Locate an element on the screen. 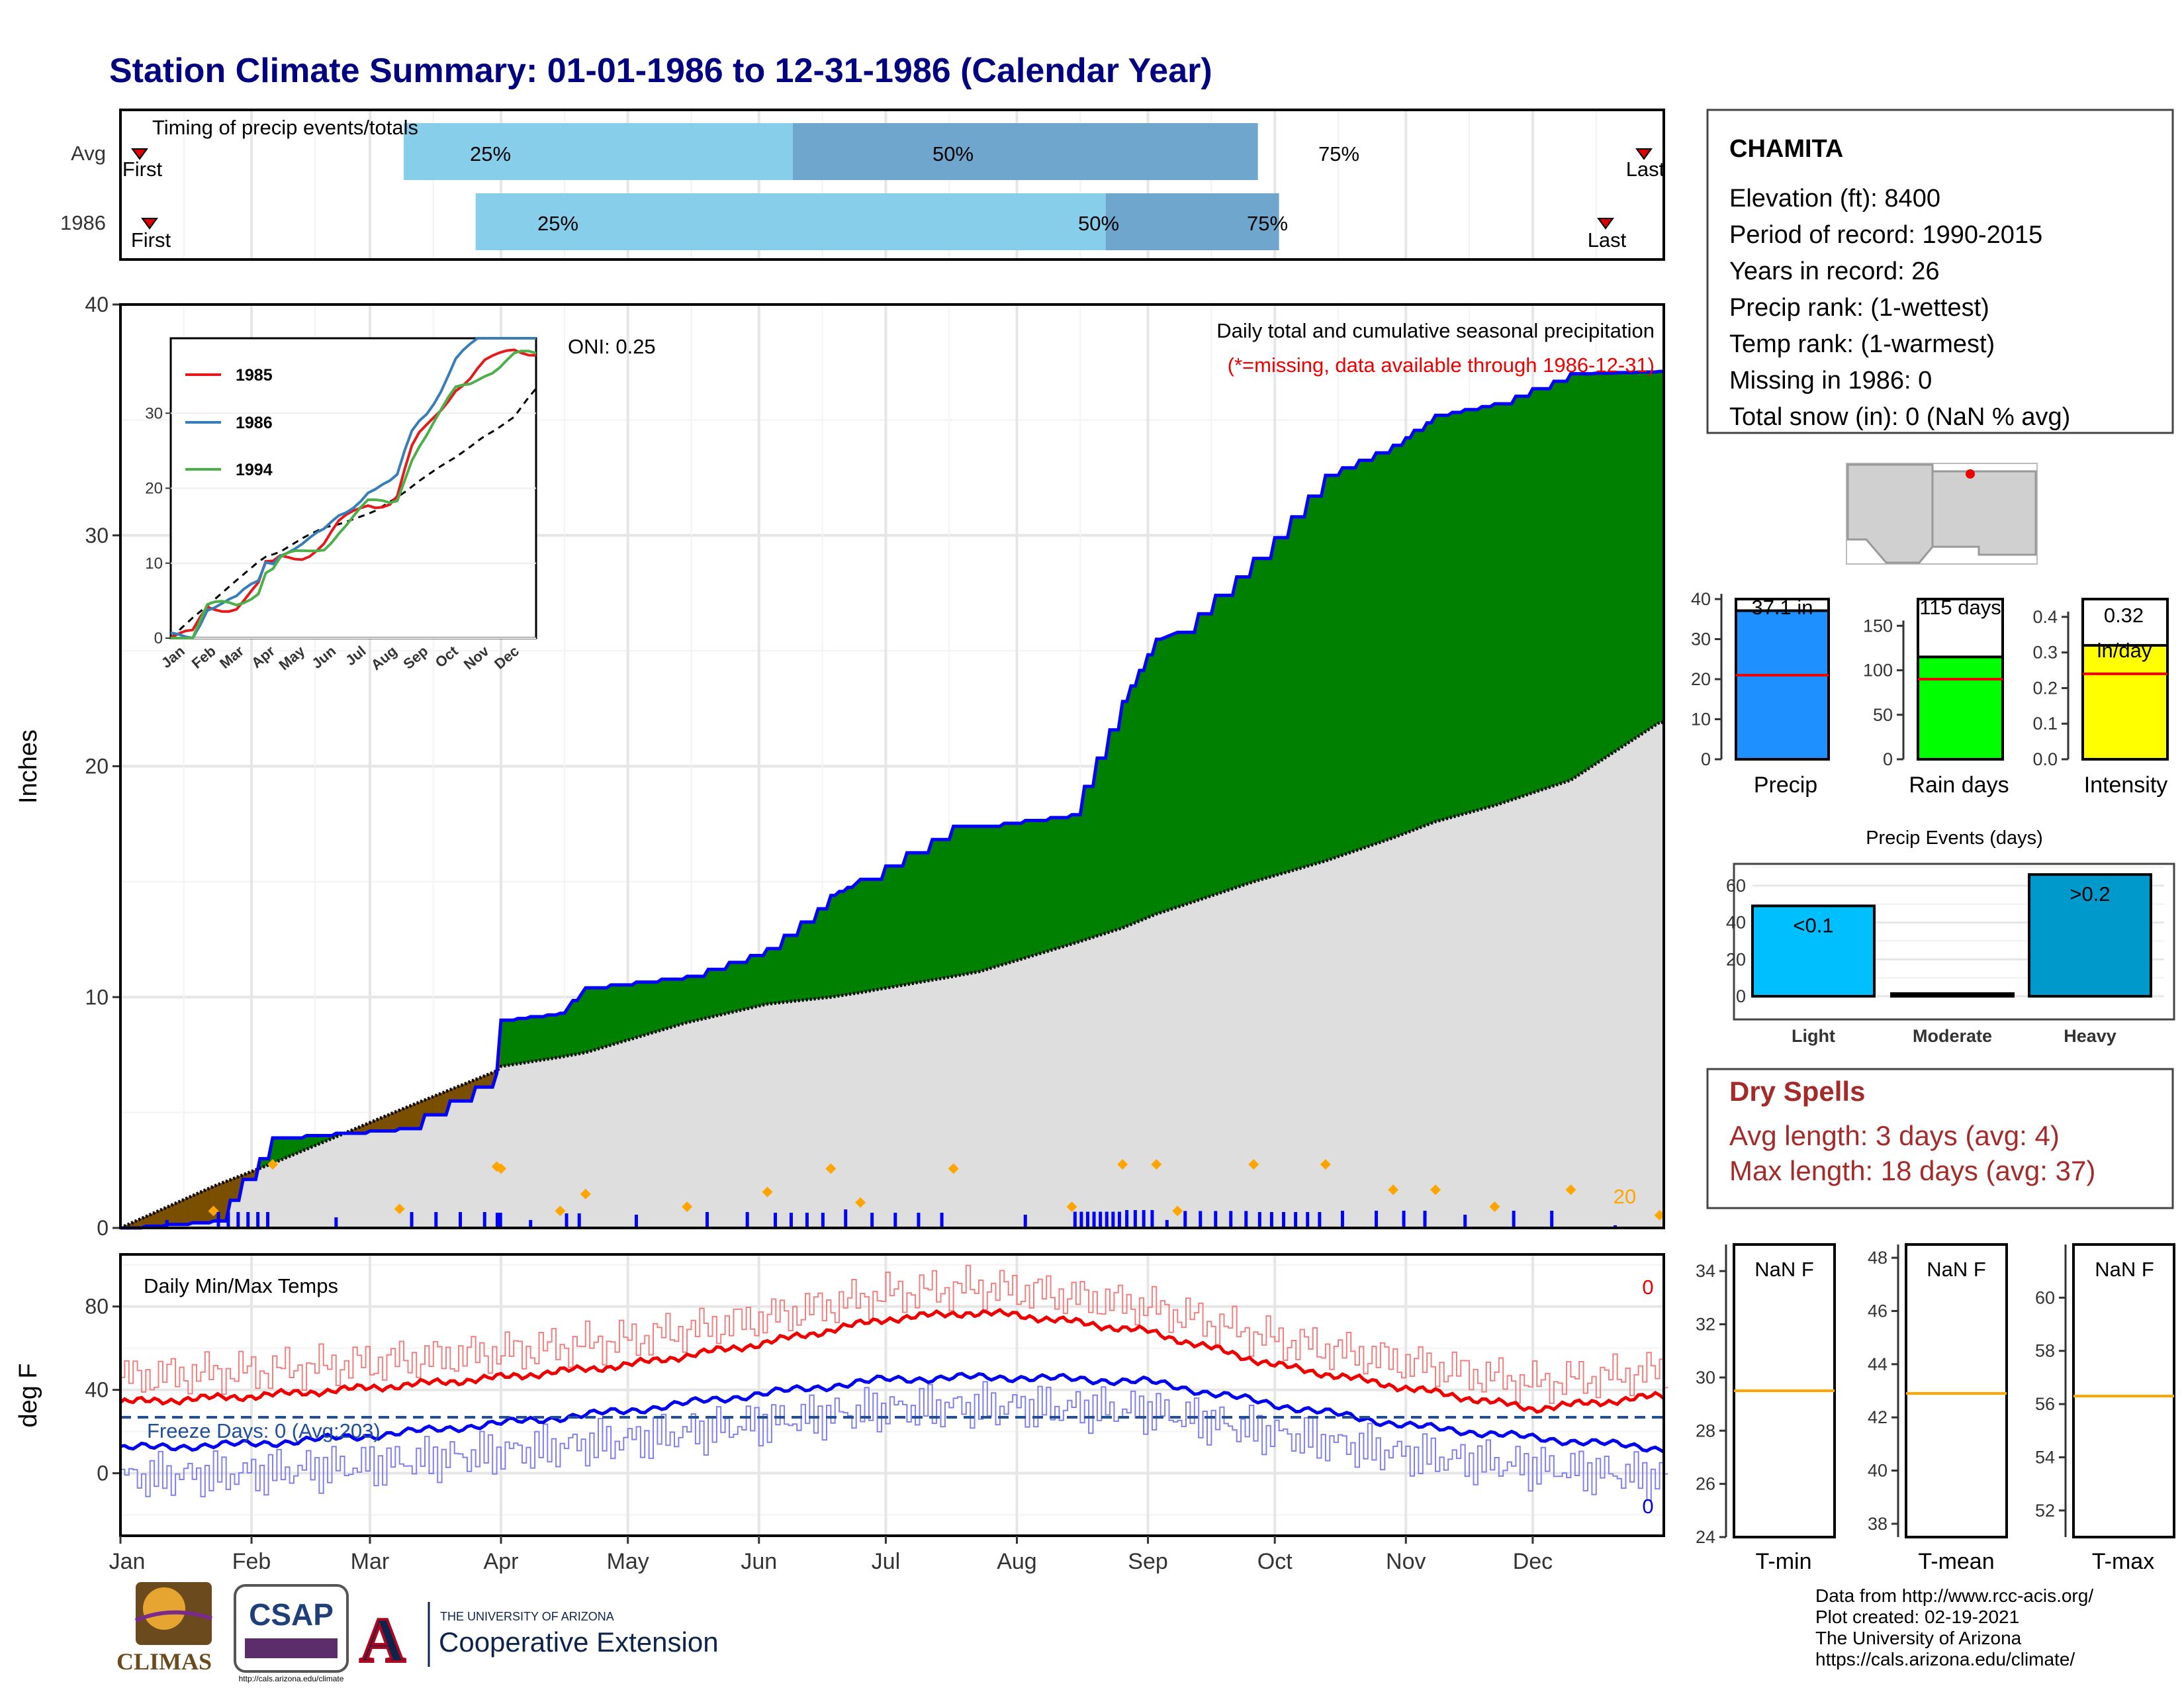  temp-ytick-label: 0 is located at coordinates (103, 1473).